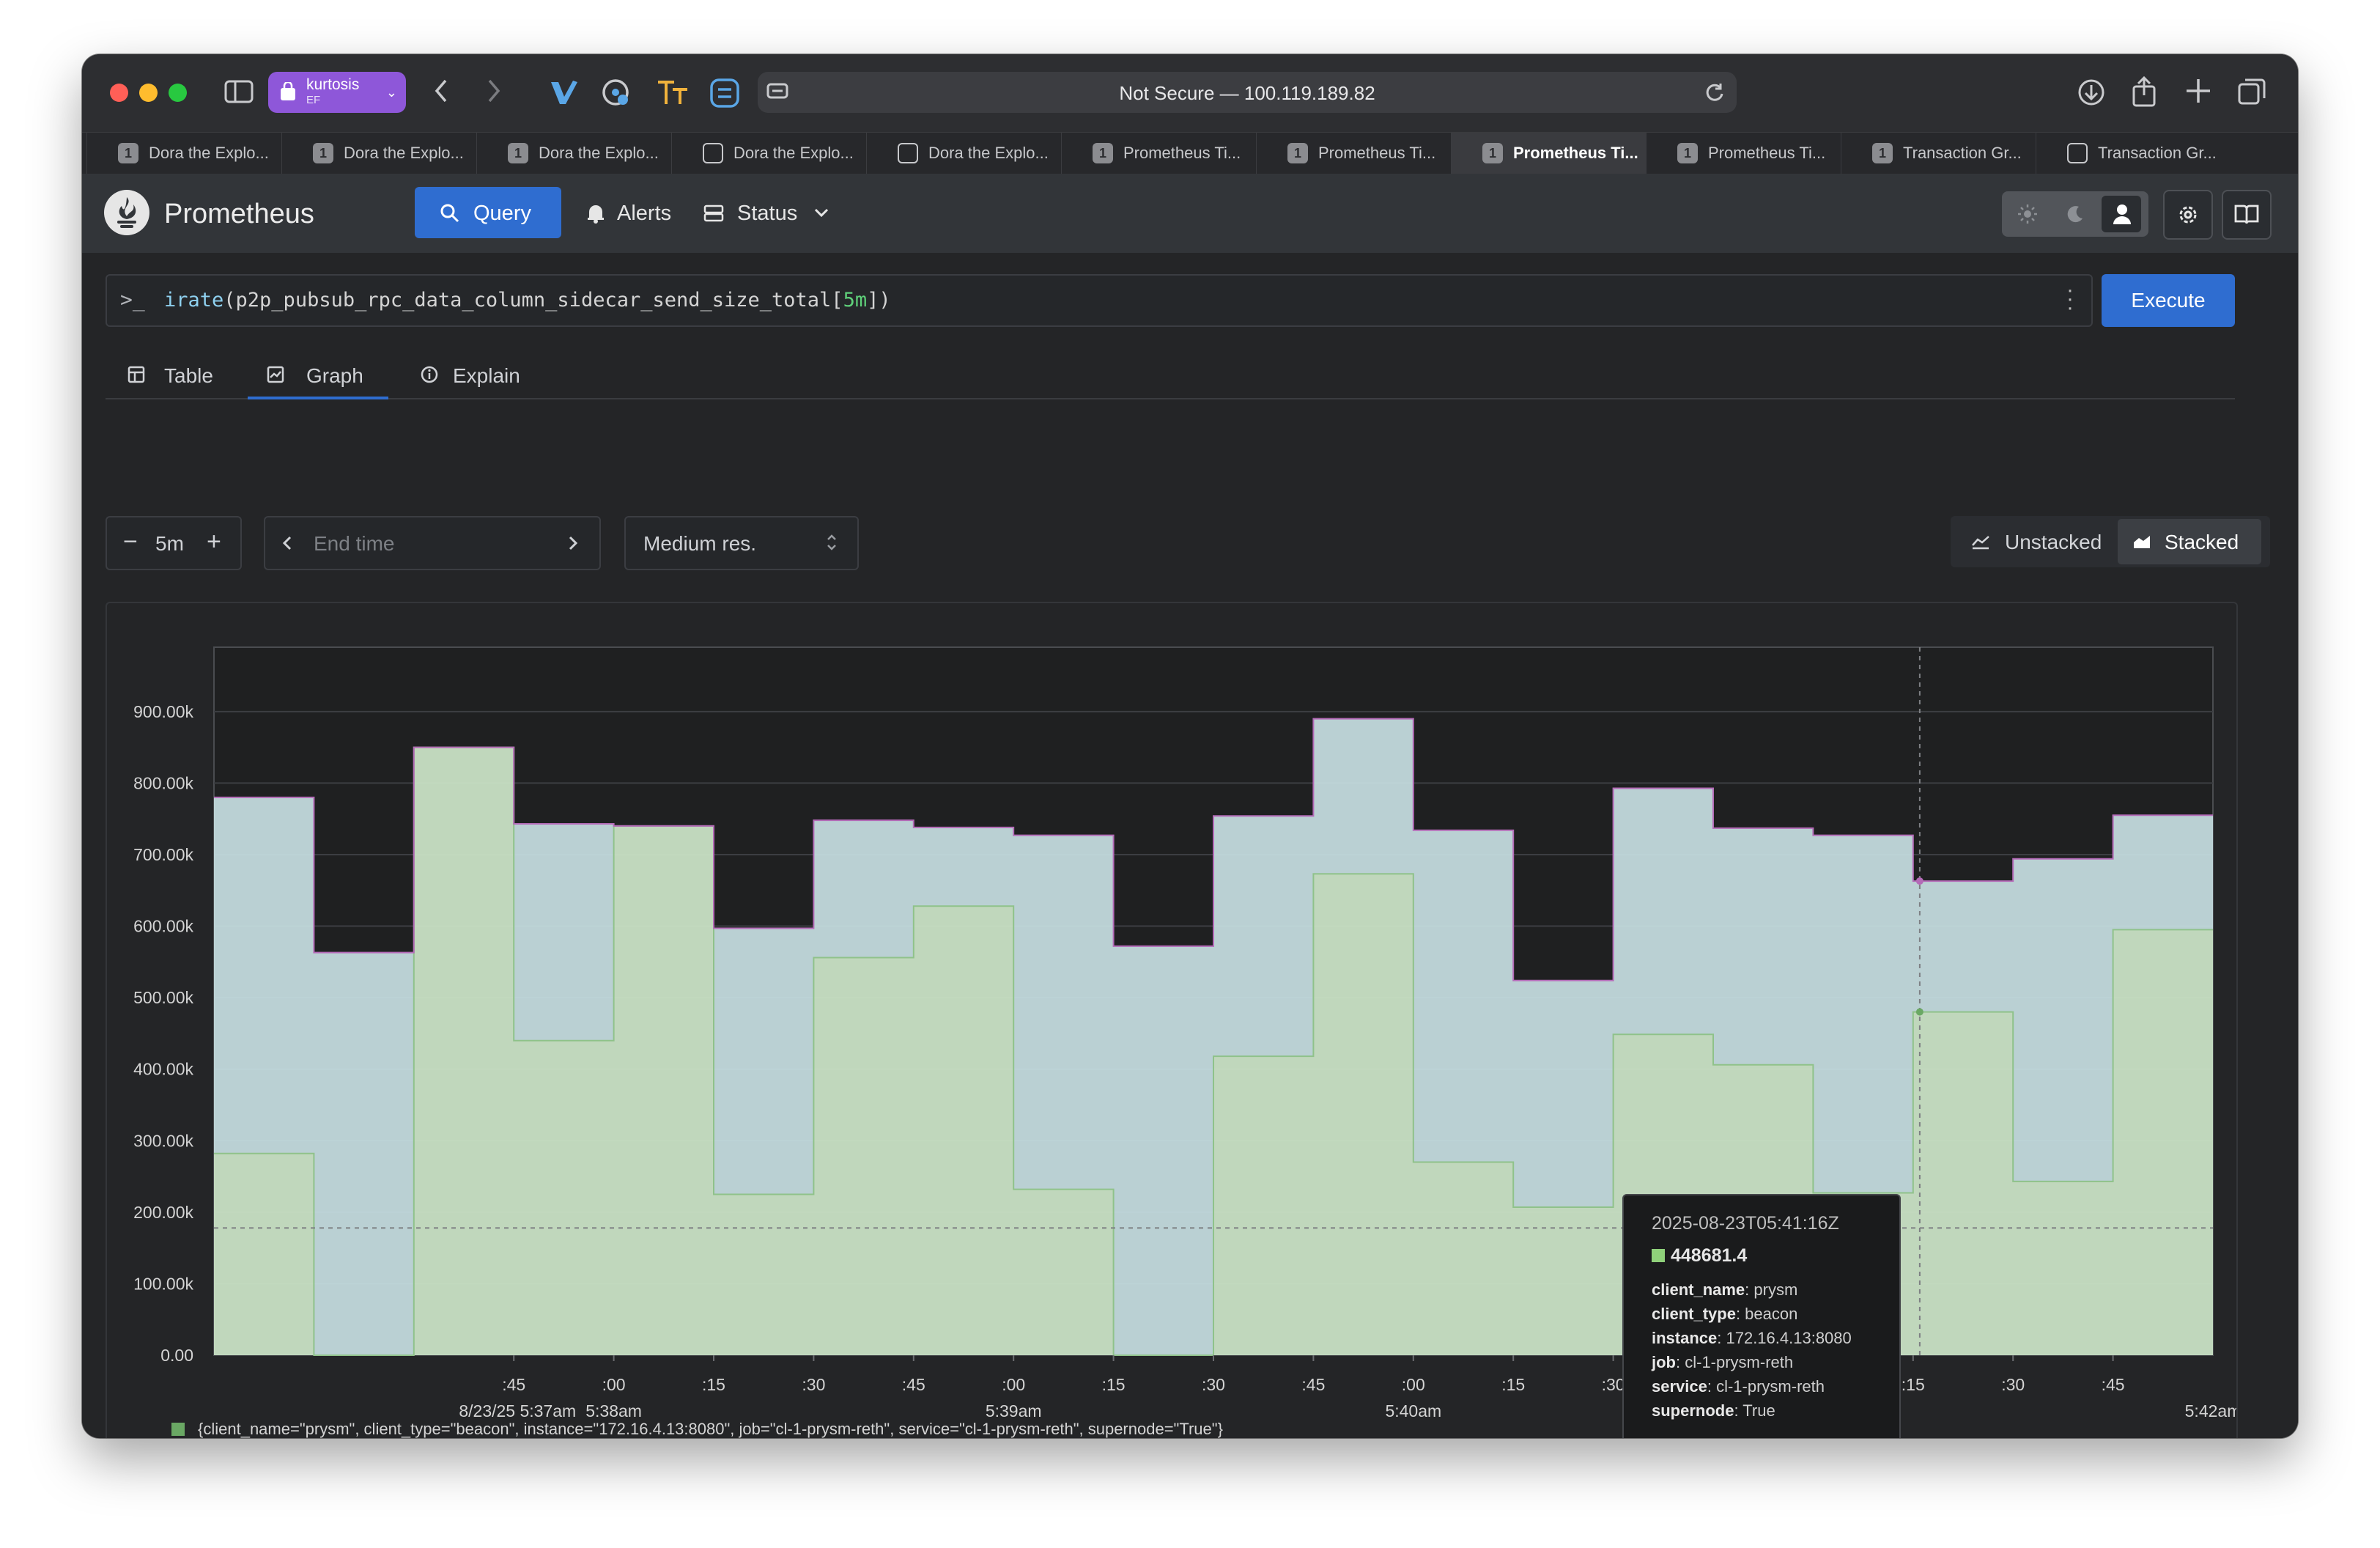  I want to click on book-icon, so click(2246, 214).